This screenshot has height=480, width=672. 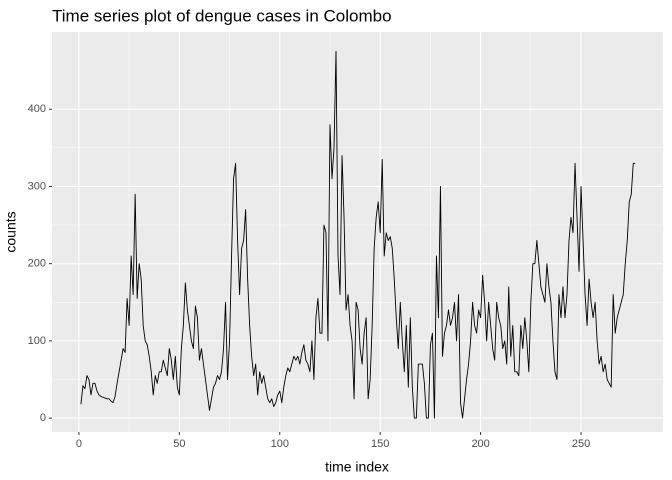 I want to click on x-tick-label: 0, so click(x=79, y=444).